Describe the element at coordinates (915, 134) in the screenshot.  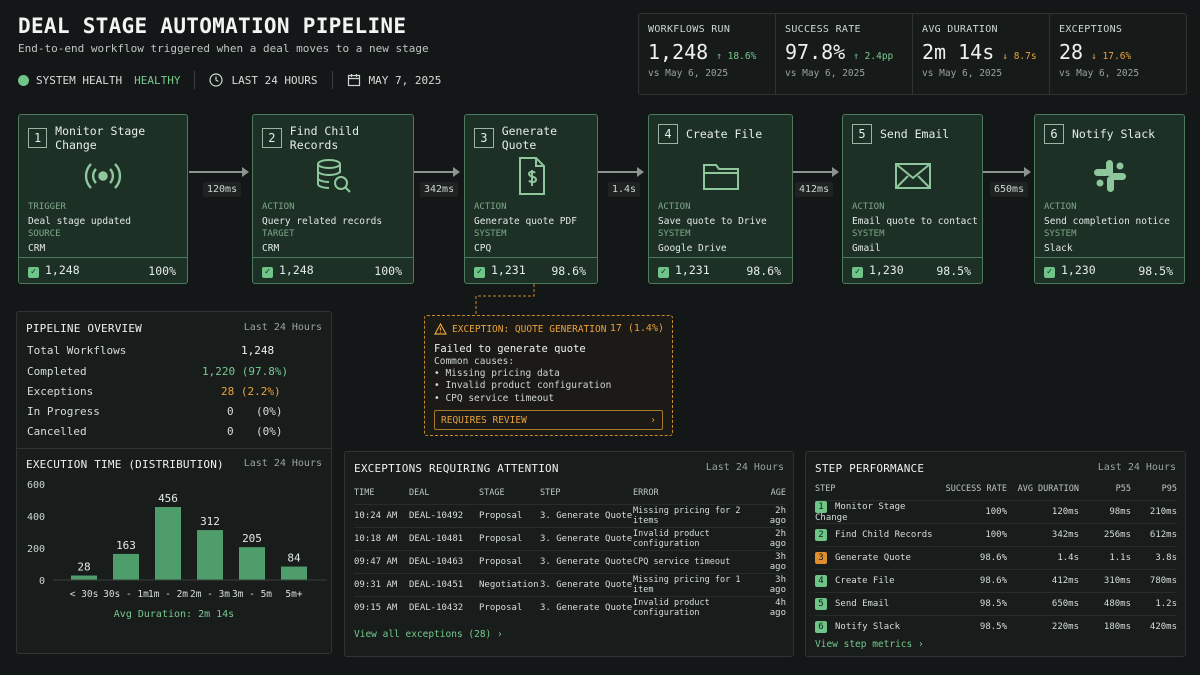
I see `step-title: Send Email` at that location.